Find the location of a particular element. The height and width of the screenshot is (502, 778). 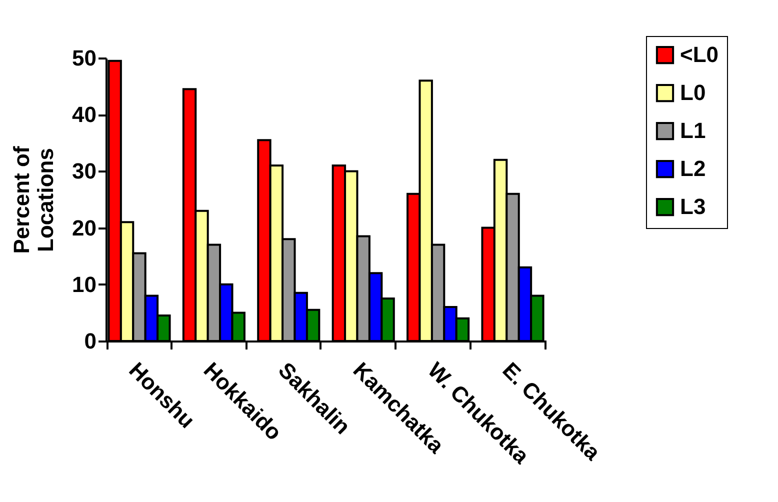

legend-label: L3 is located at coordinates (693, 206).